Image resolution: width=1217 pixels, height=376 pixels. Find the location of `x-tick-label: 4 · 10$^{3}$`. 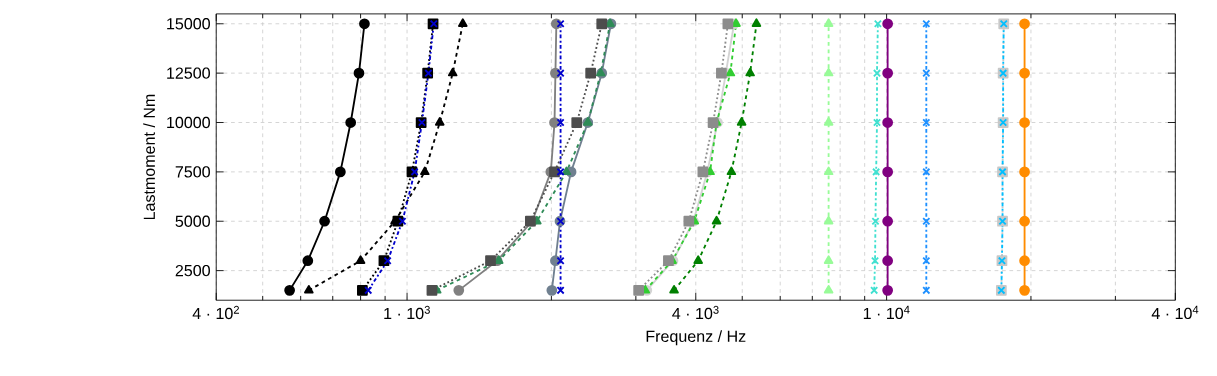

x-tick-label: 4 · 10$^{3}$ is located at coordinates (695, 312).